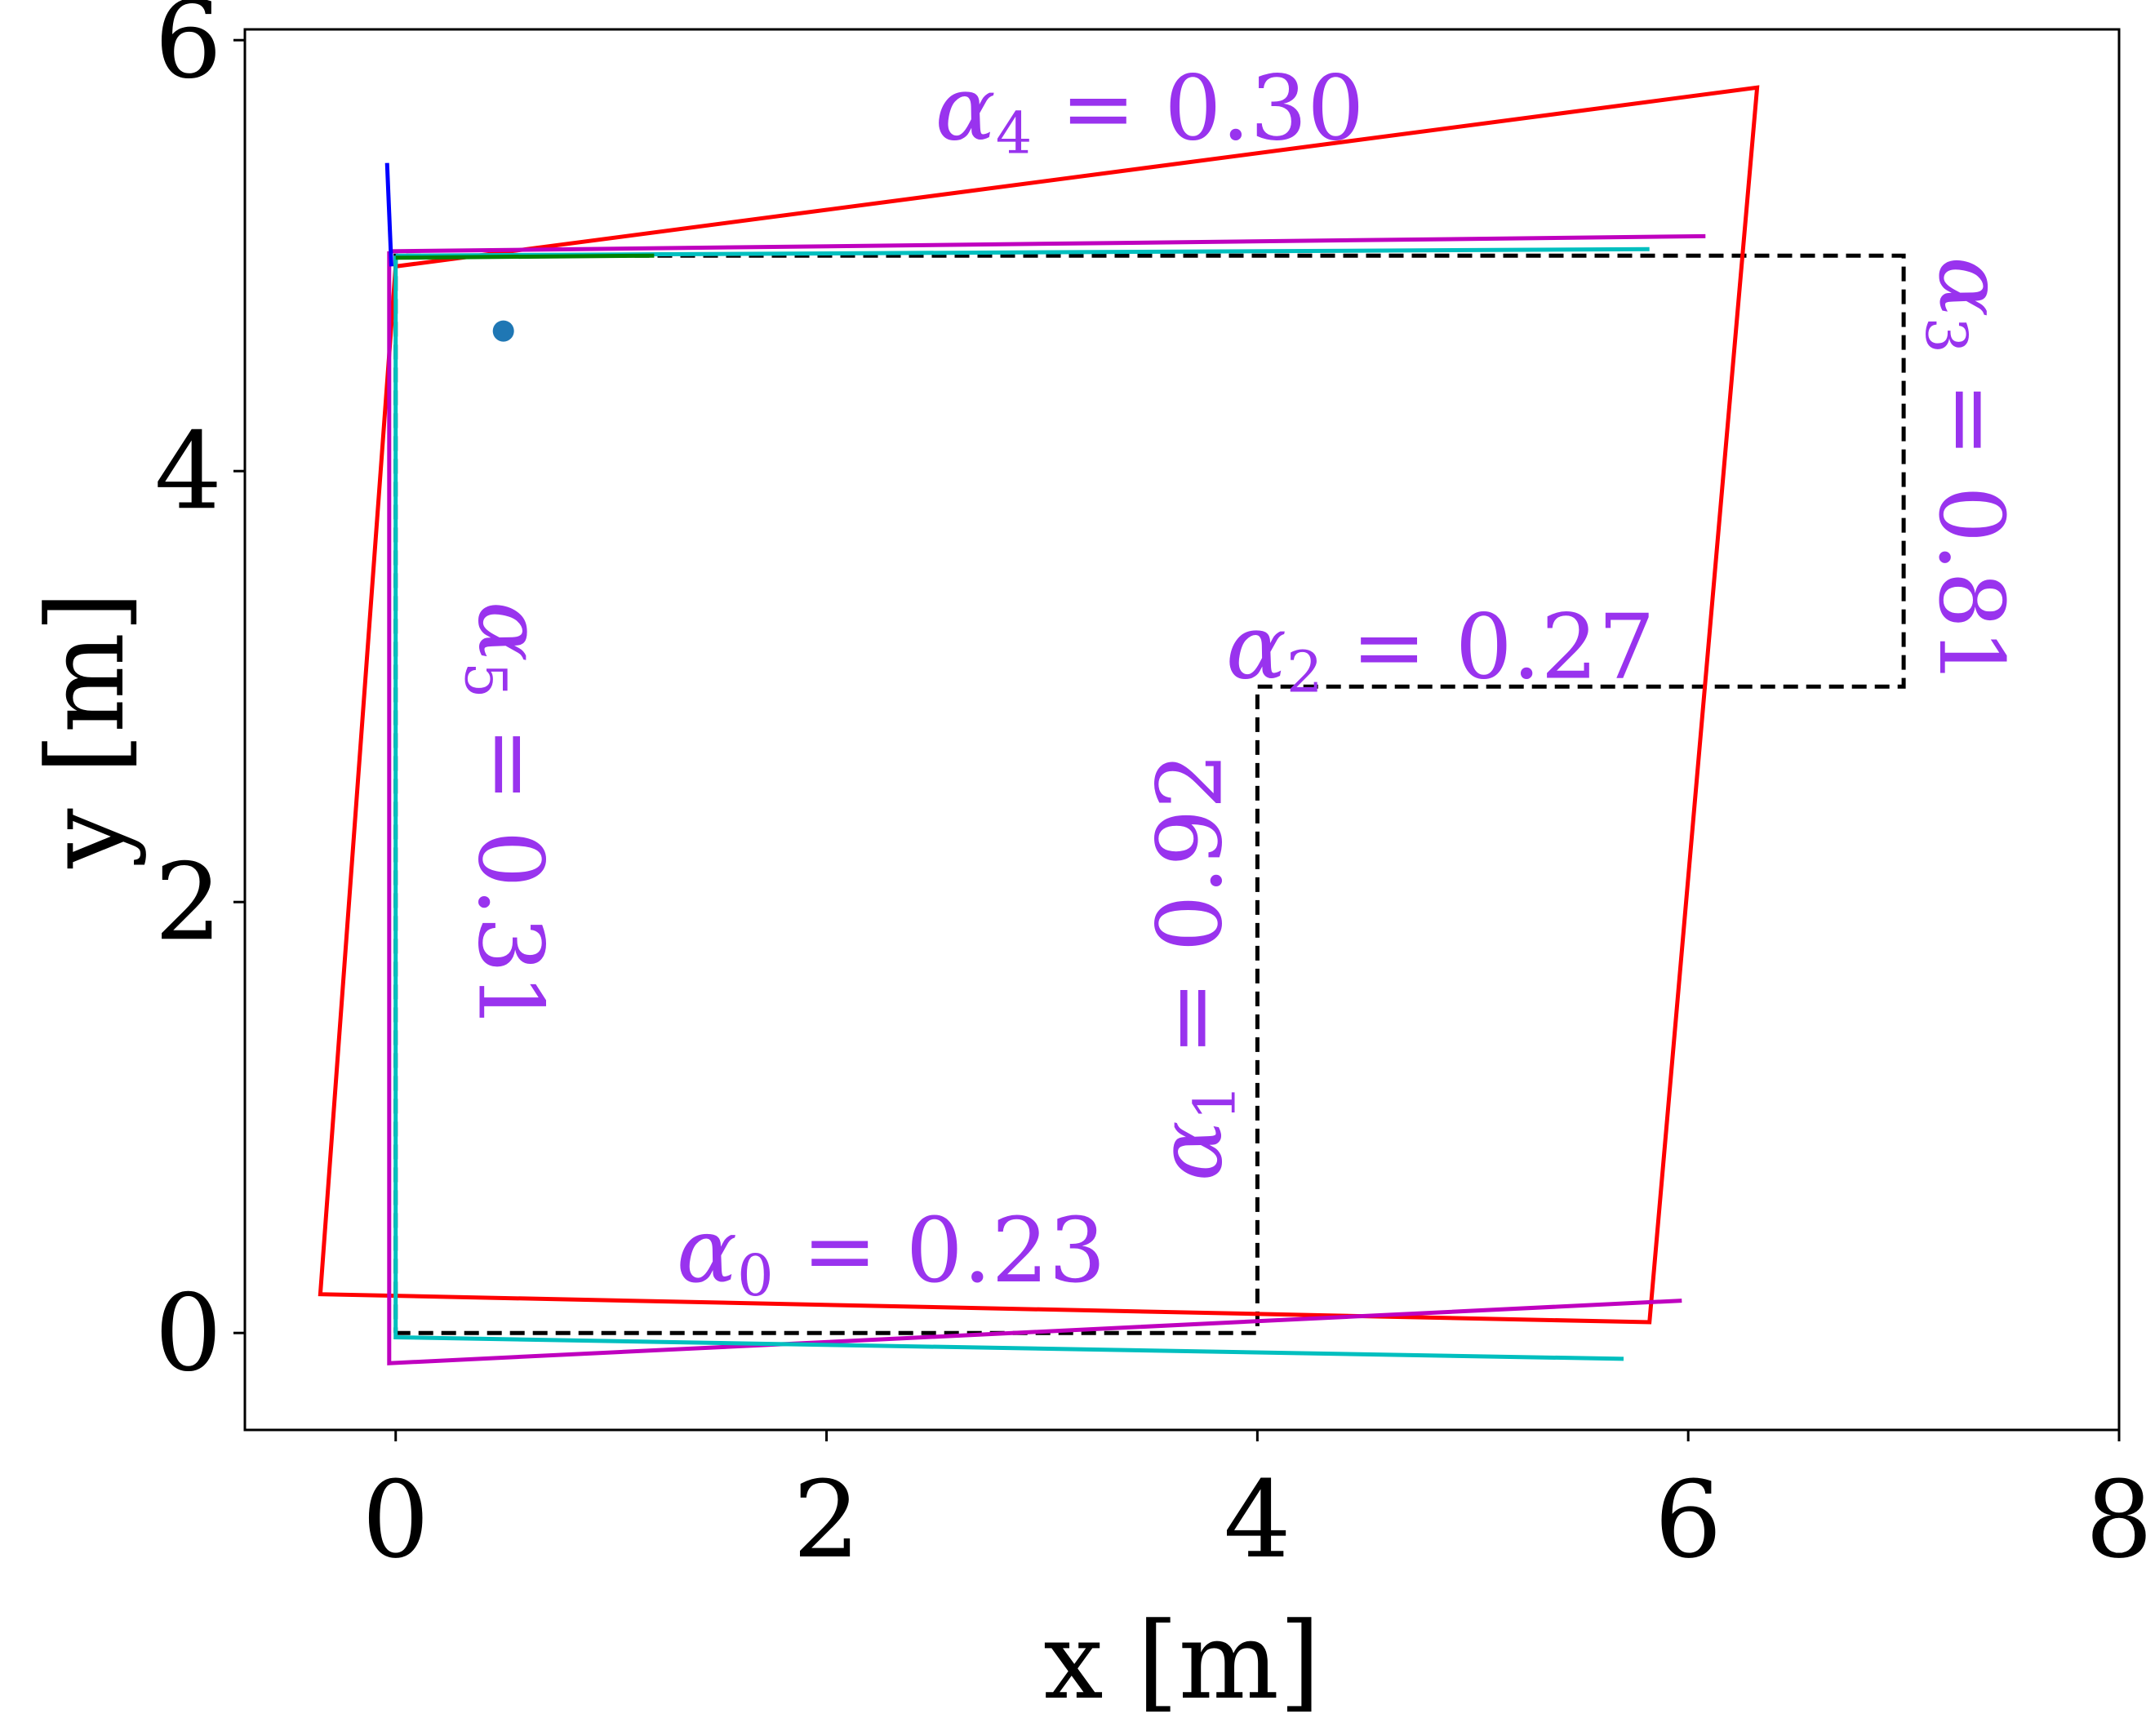  I want to click on alpha-5-label: α5 = 0.31, so click(507, 816).